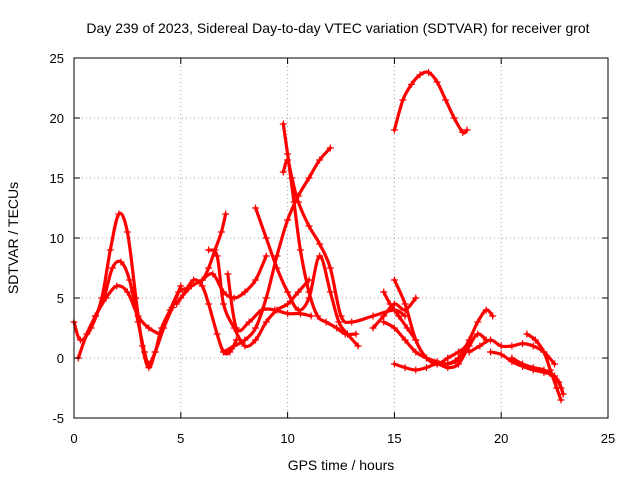  What do you see at coordinates (57, 238) in the screenshot?
I see `y-tick-label: 10` at bounding box center [57, 238].